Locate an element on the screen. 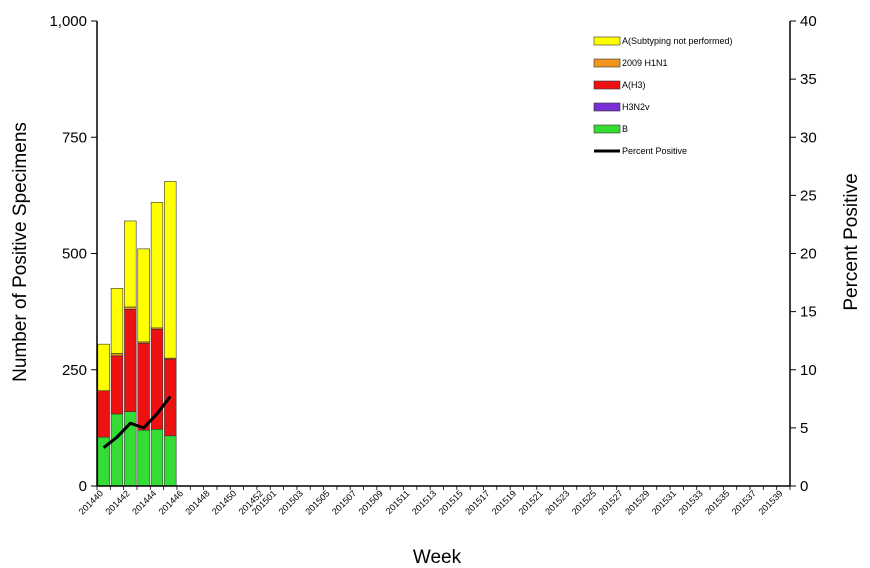 This screenshot has height=568, width=870. x-tick-label: 201448 is located at coordinates (197, 502).